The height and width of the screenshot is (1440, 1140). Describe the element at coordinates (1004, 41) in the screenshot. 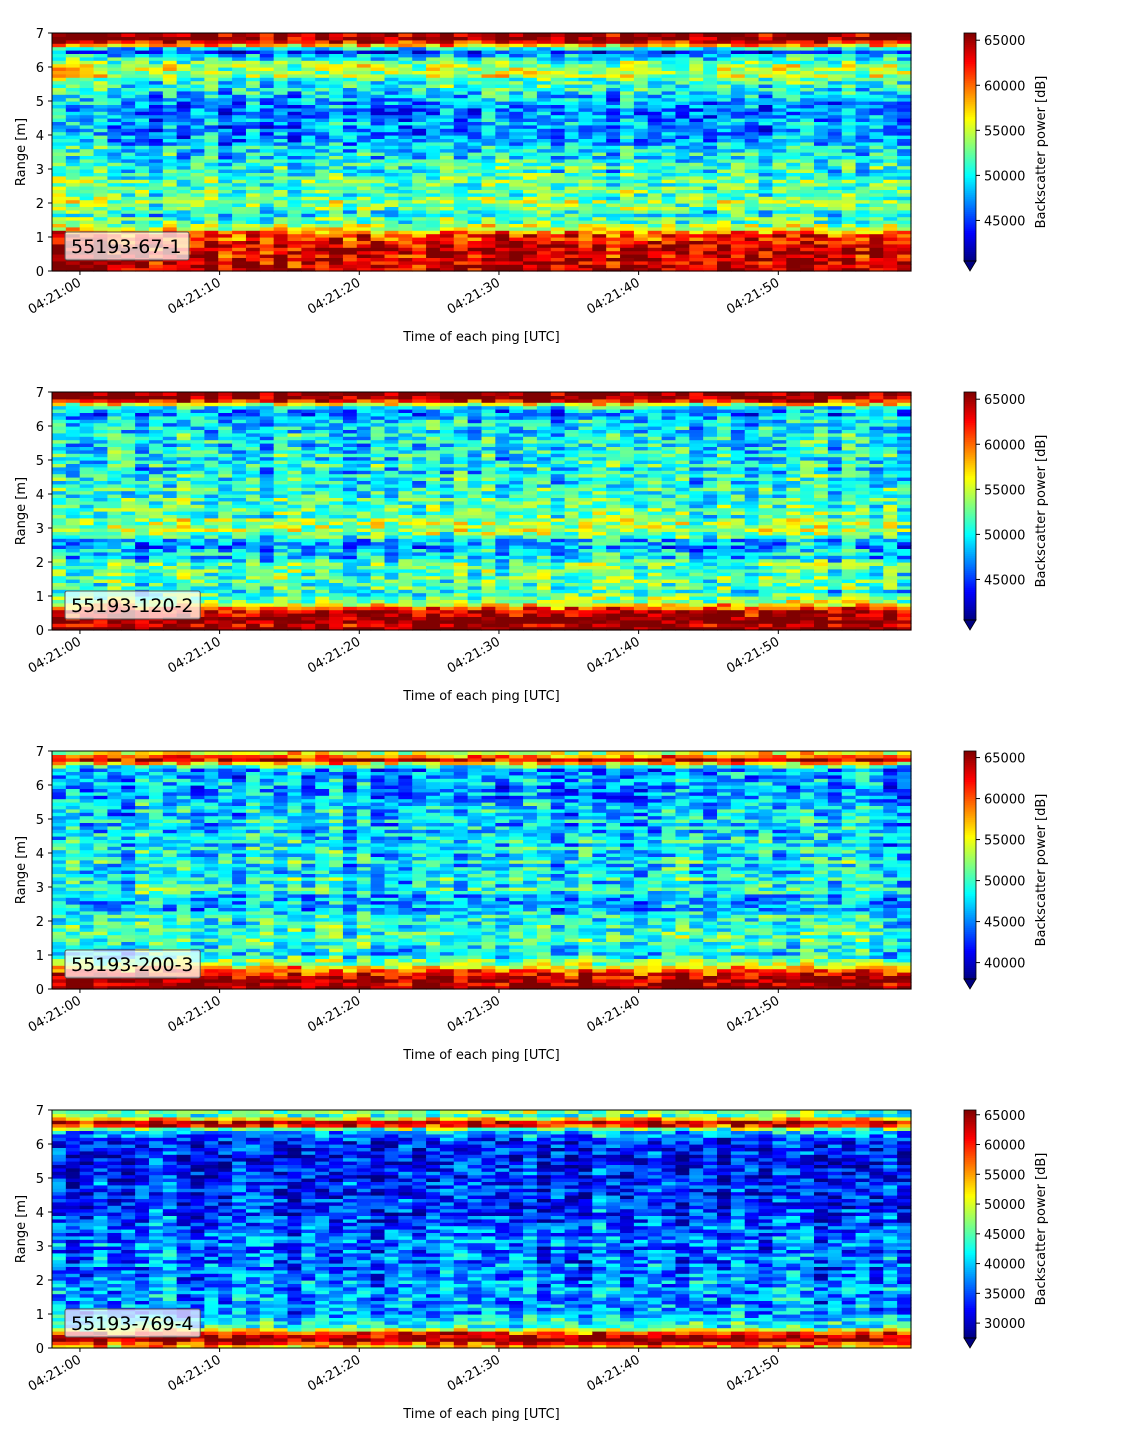

I see `colorbar-tick-label: 65000` at that location.